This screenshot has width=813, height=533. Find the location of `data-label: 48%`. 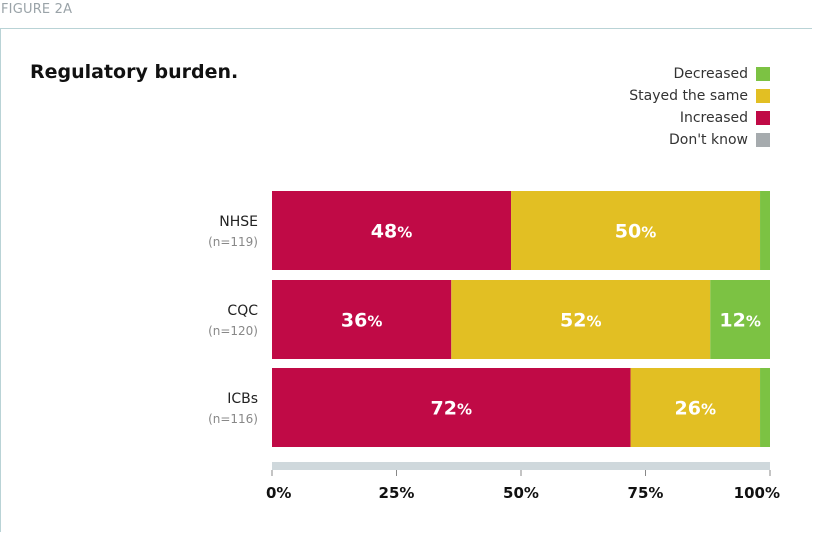

data-label: 48% is located at coordinates (391, 232).